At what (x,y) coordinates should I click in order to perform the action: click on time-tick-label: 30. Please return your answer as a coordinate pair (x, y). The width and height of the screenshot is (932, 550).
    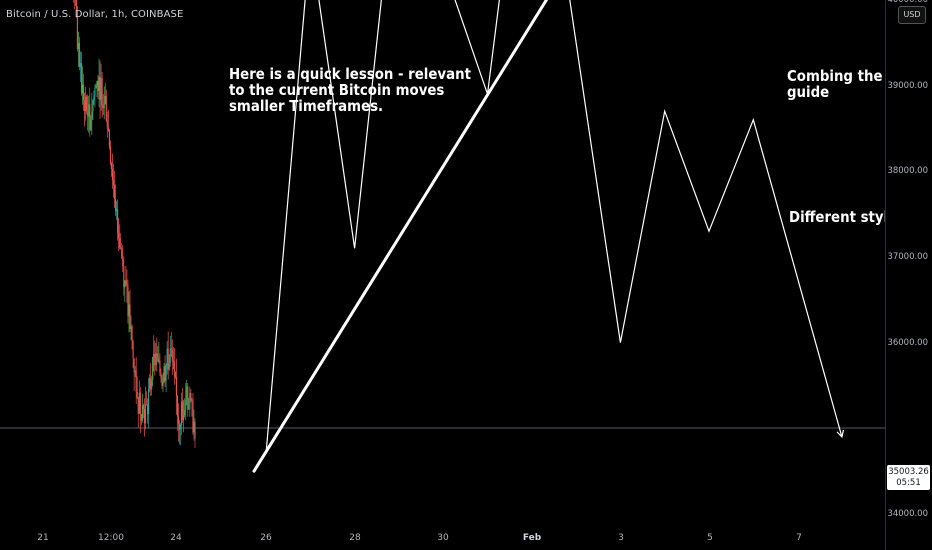
    Looking at the image, I should click on (443, 538).